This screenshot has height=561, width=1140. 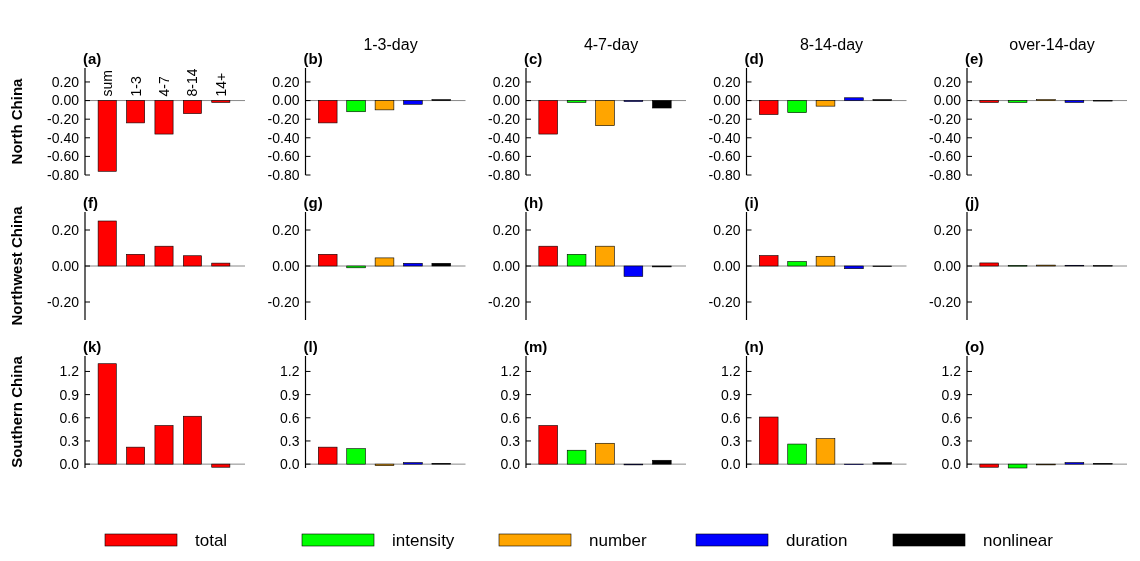 What do you see at coordinates (974, 58) in the screenshot?
I see `chart-title: (e)` at bounding box center [974, 58].